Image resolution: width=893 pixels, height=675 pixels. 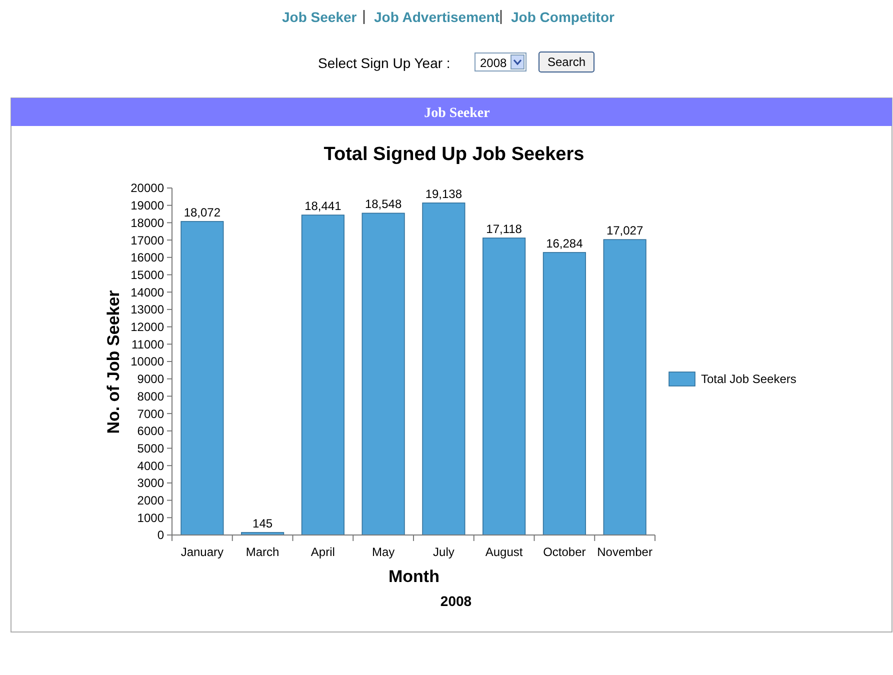 I want to click on data-label: 17,118, so click(x=504, y=229).